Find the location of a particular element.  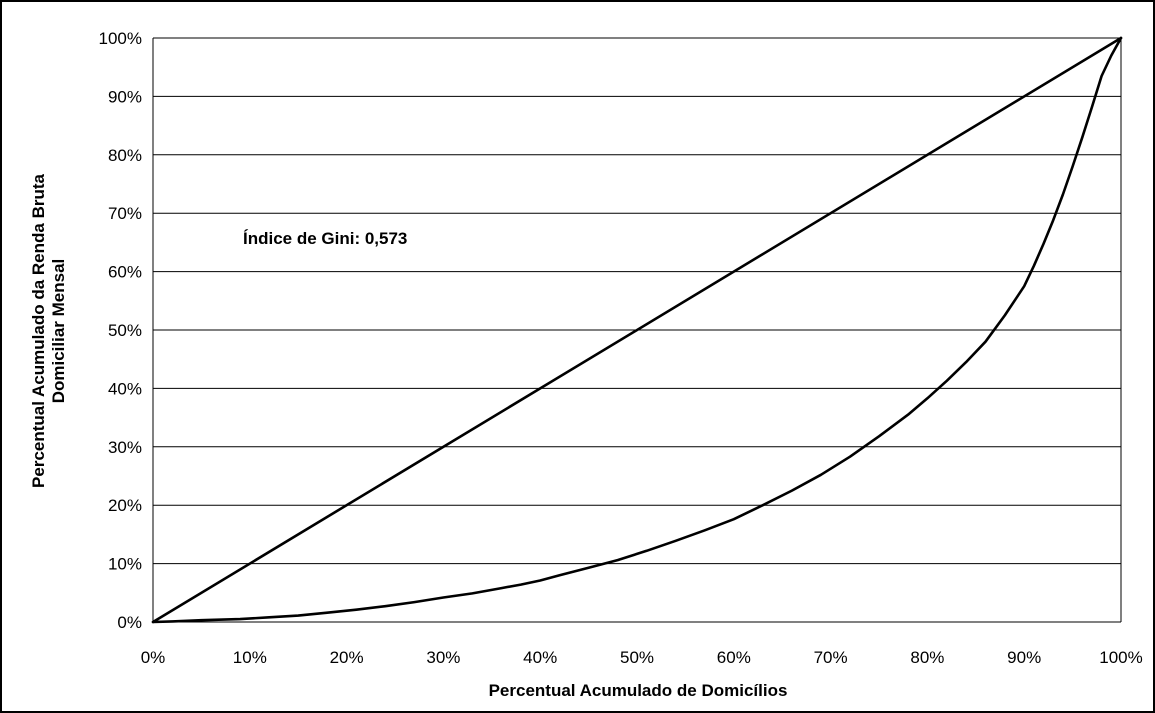

y-tick-label: 20% is located at coordinates (125, 505).